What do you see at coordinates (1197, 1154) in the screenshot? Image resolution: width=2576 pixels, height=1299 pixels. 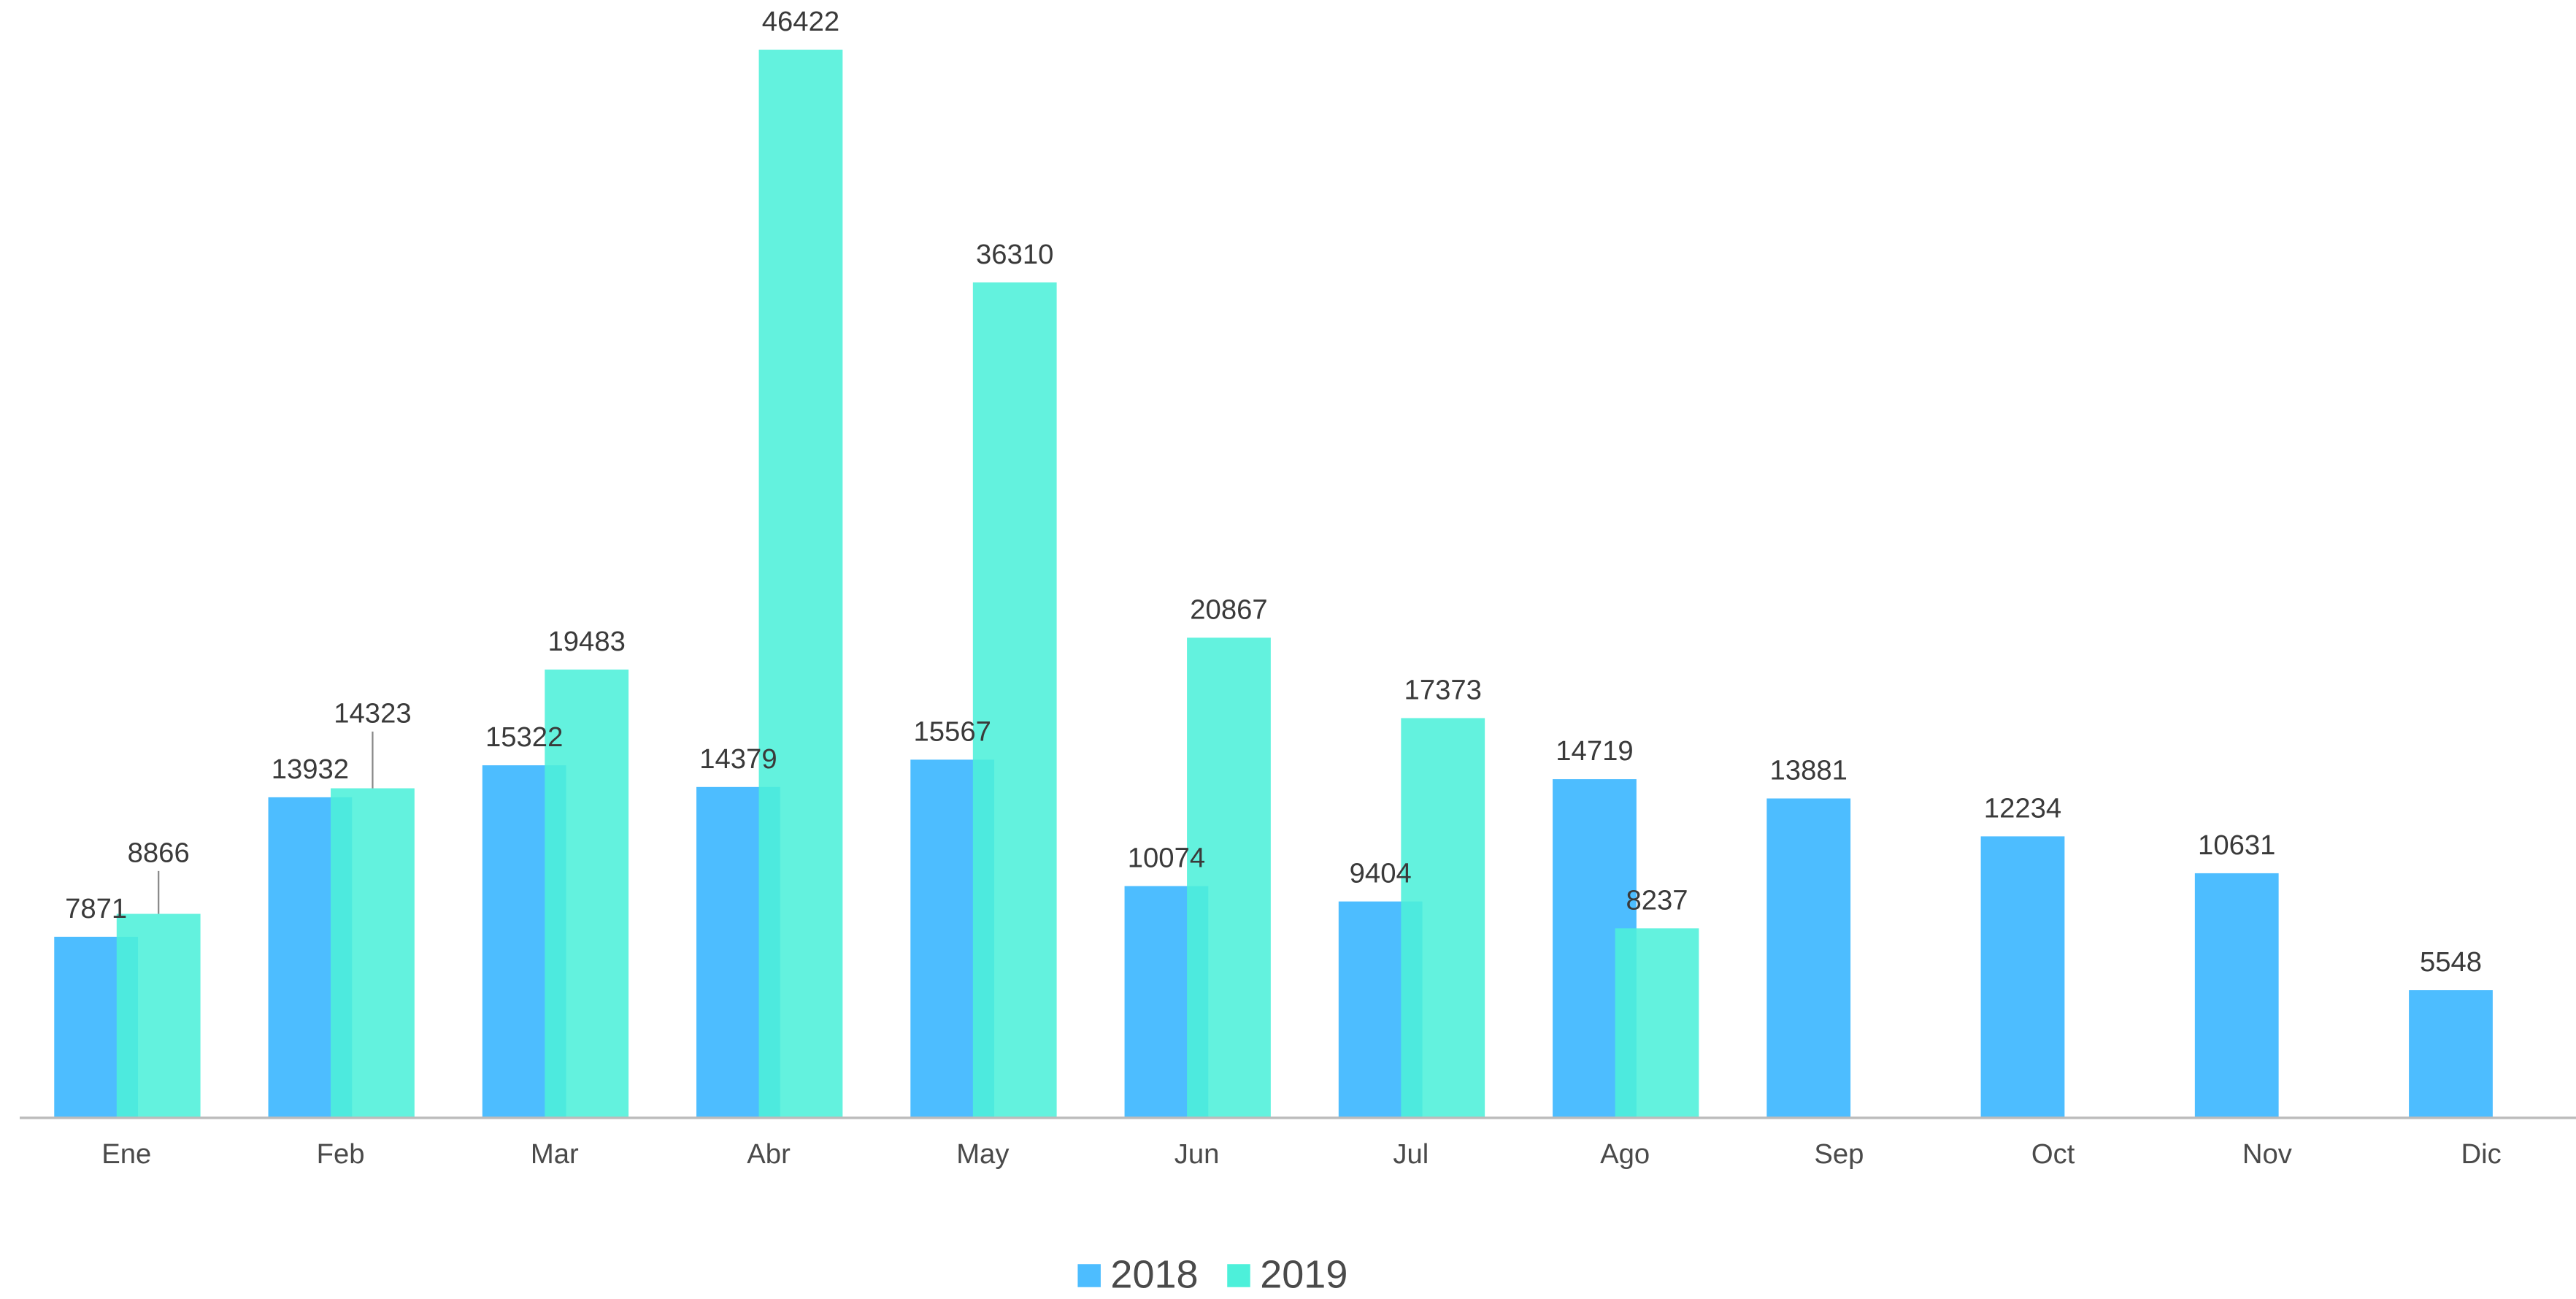 I see `x-tick-label: Jun` at bounding box center [1197, 1154].